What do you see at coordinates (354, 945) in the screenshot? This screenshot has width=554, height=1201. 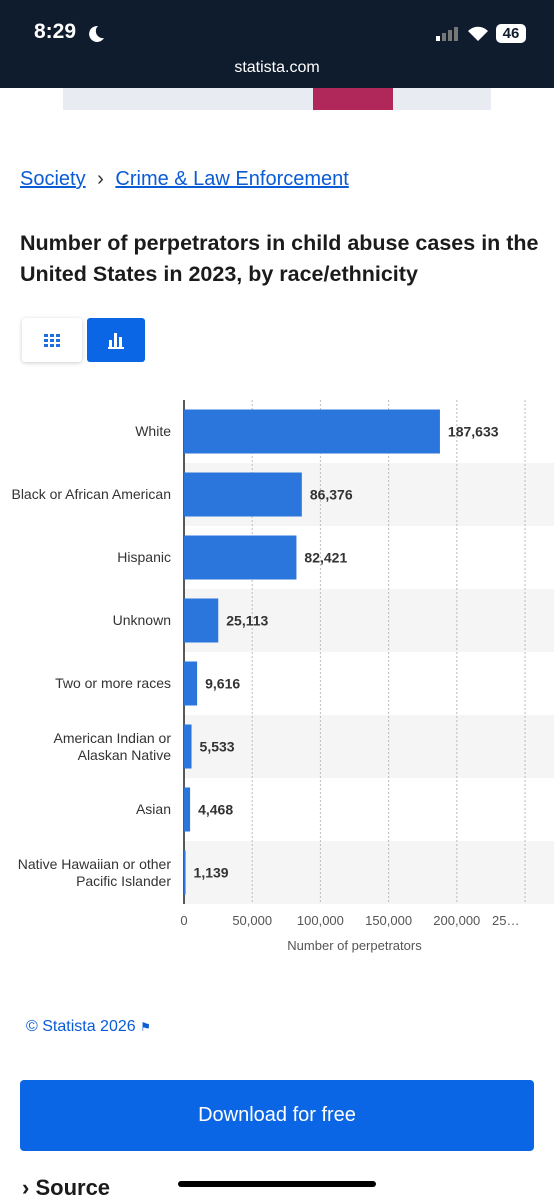 I see `x-axis-label: Number of perpetrators` at bounding box center [354, 945].